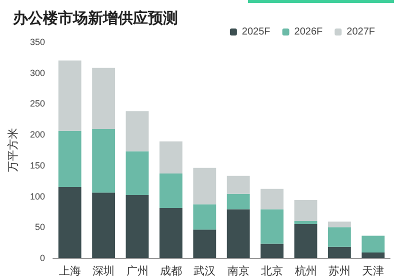 The width and height of the screenshot is (400, 280). What do you see at coordinates (305, 271) in the screenshot?
I see `x-tick-label: 杭州` at bounding box center [305, 271].